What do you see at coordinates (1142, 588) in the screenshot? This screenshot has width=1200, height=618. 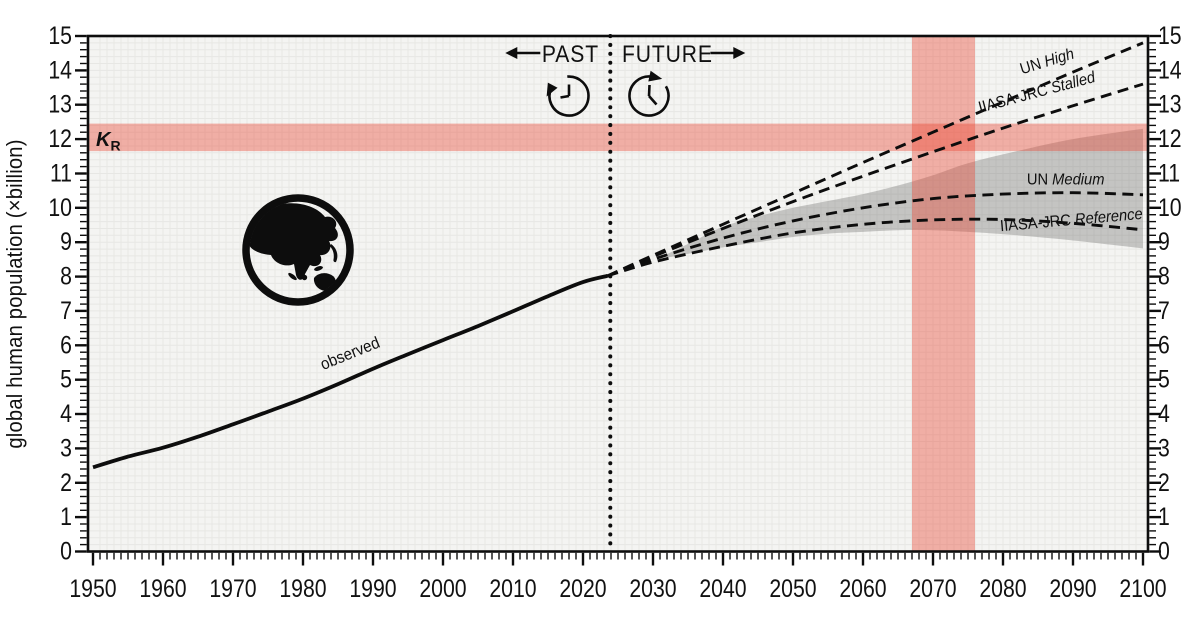 I see `x-tick-label-2100: 2100` at bounding box center [1142, 588].